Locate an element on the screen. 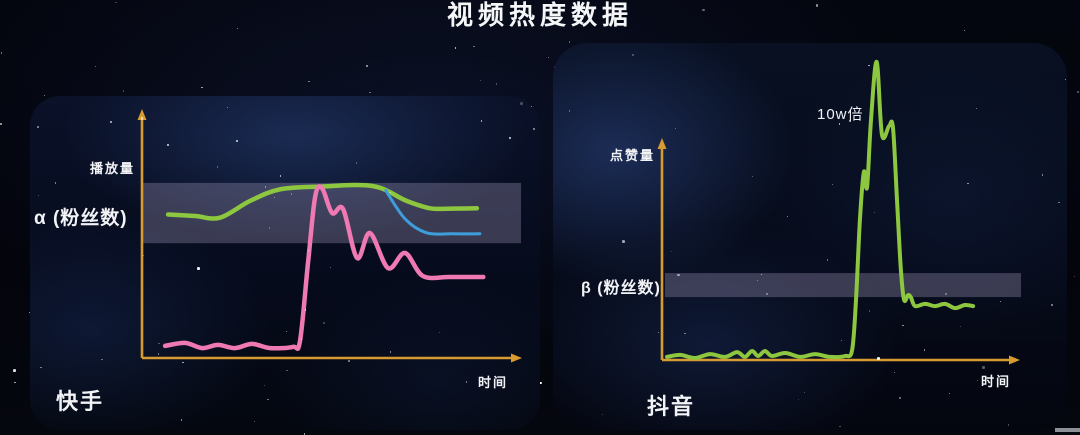 This screenshot has width=1080, height=435. kuaishou-band-label: α (粉丝数) is located at coordinates (81, 218).